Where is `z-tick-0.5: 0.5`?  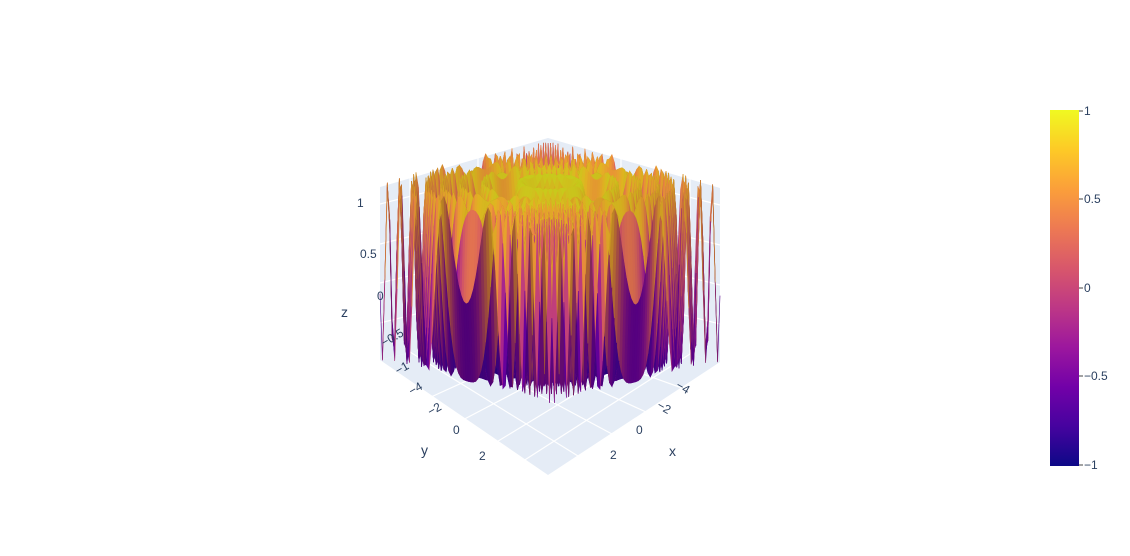 z-tick-0.5: 0.5 is located at coordinates (368, 254).